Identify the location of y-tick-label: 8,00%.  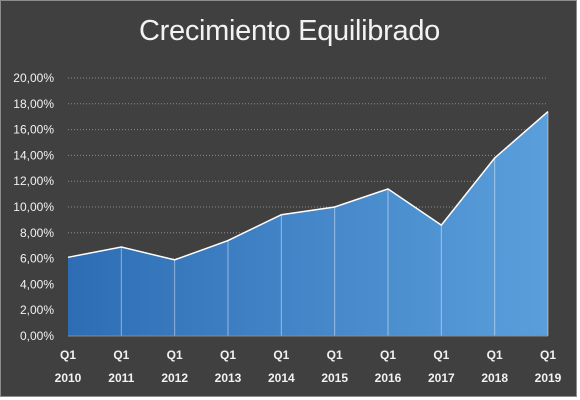
(37, 233).